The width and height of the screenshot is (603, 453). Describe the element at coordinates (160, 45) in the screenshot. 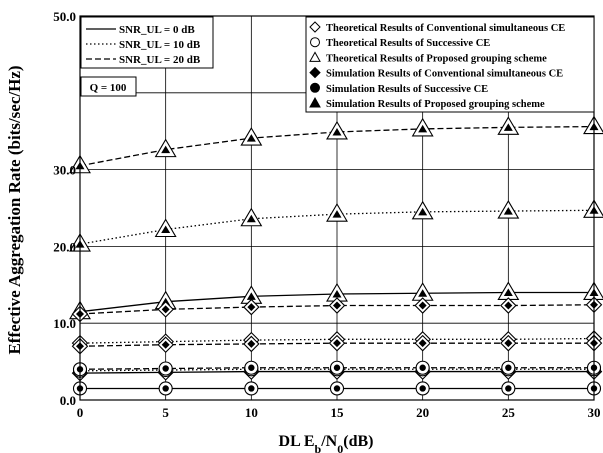

I see `legend-line-label: SNR_UL = 10 dB` at that location.